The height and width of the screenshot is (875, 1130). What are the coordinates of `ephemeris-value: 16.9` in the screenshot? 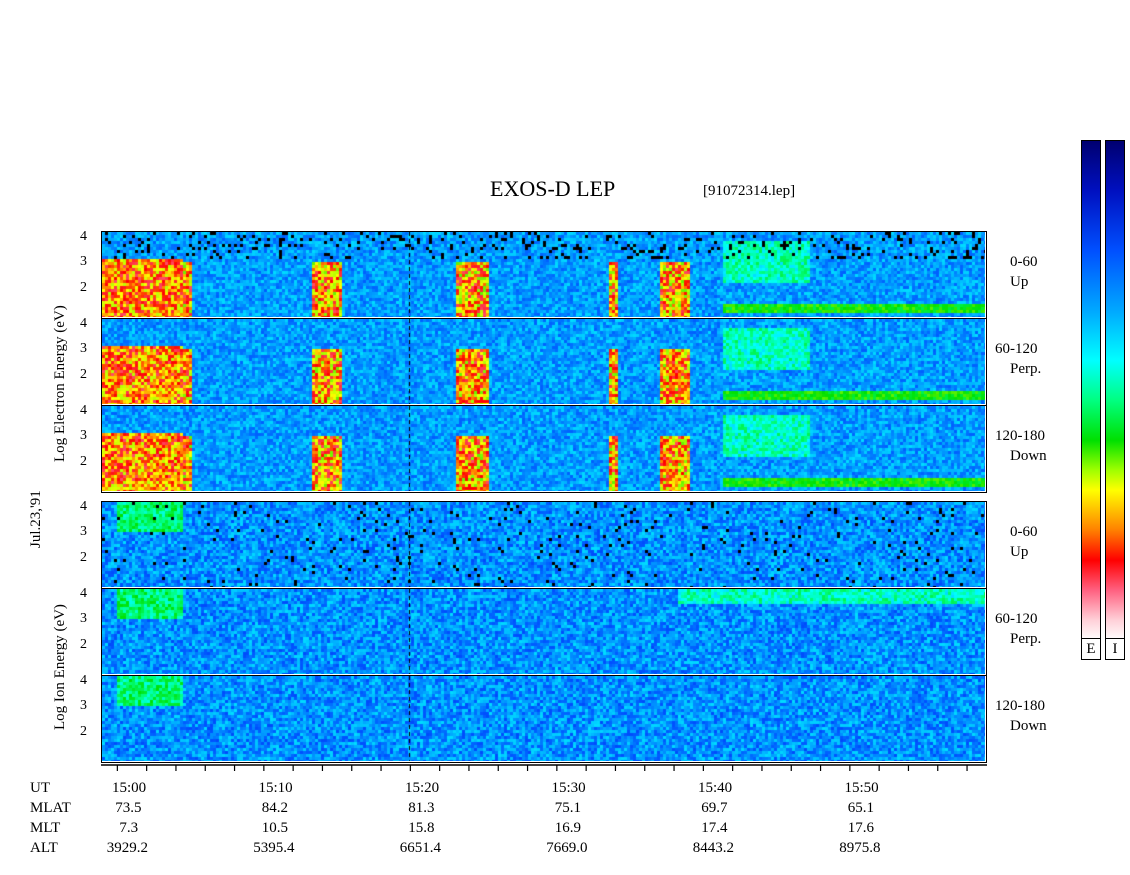 It's located at (567, 828).